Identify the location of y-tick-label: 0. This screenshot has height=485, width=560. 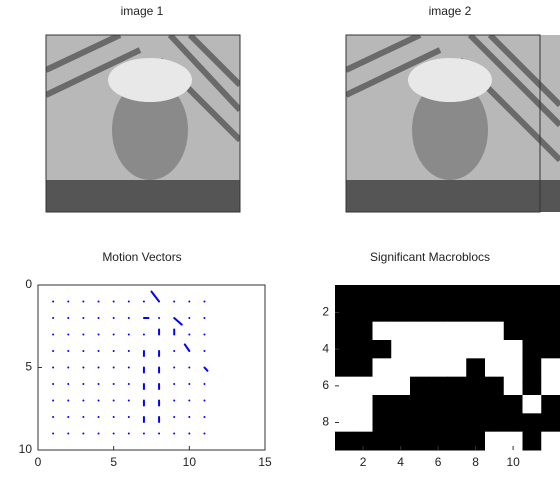
(28, 284).